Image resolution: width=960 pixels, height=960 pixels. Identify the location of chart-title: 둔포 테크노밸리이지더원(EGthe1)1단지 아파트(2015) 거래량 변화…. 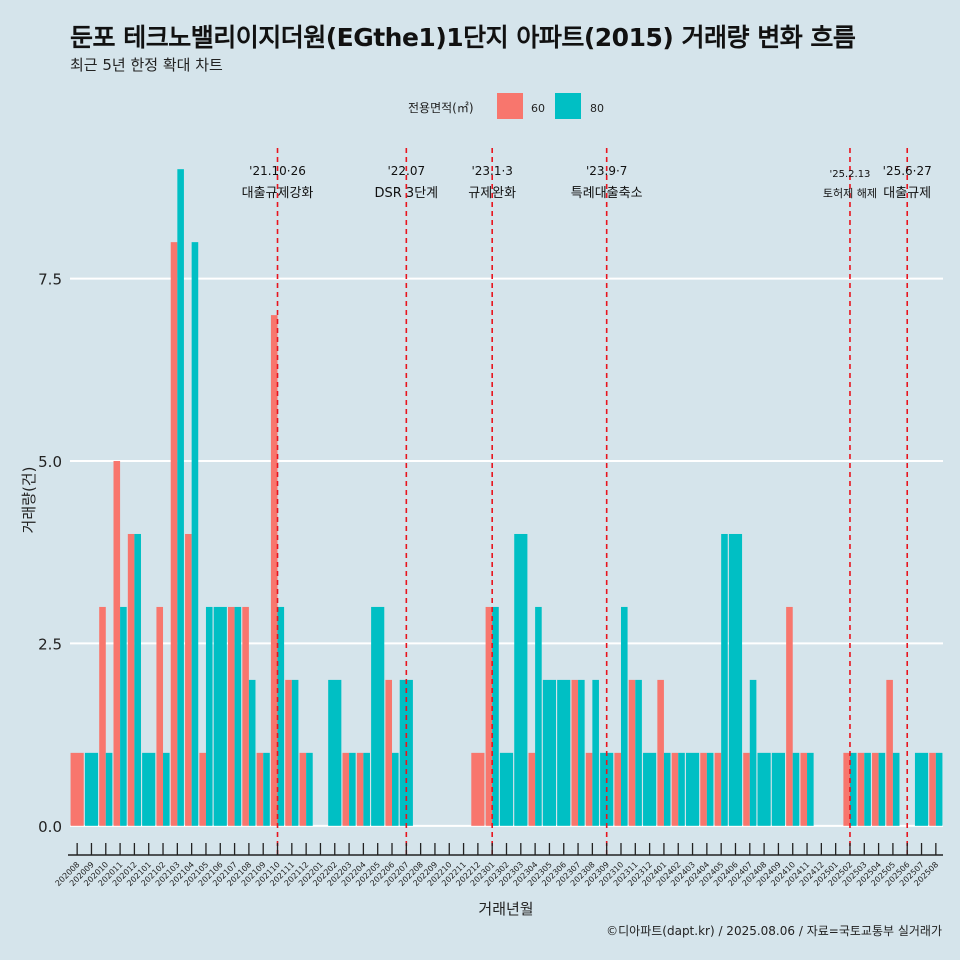
(463, 37).